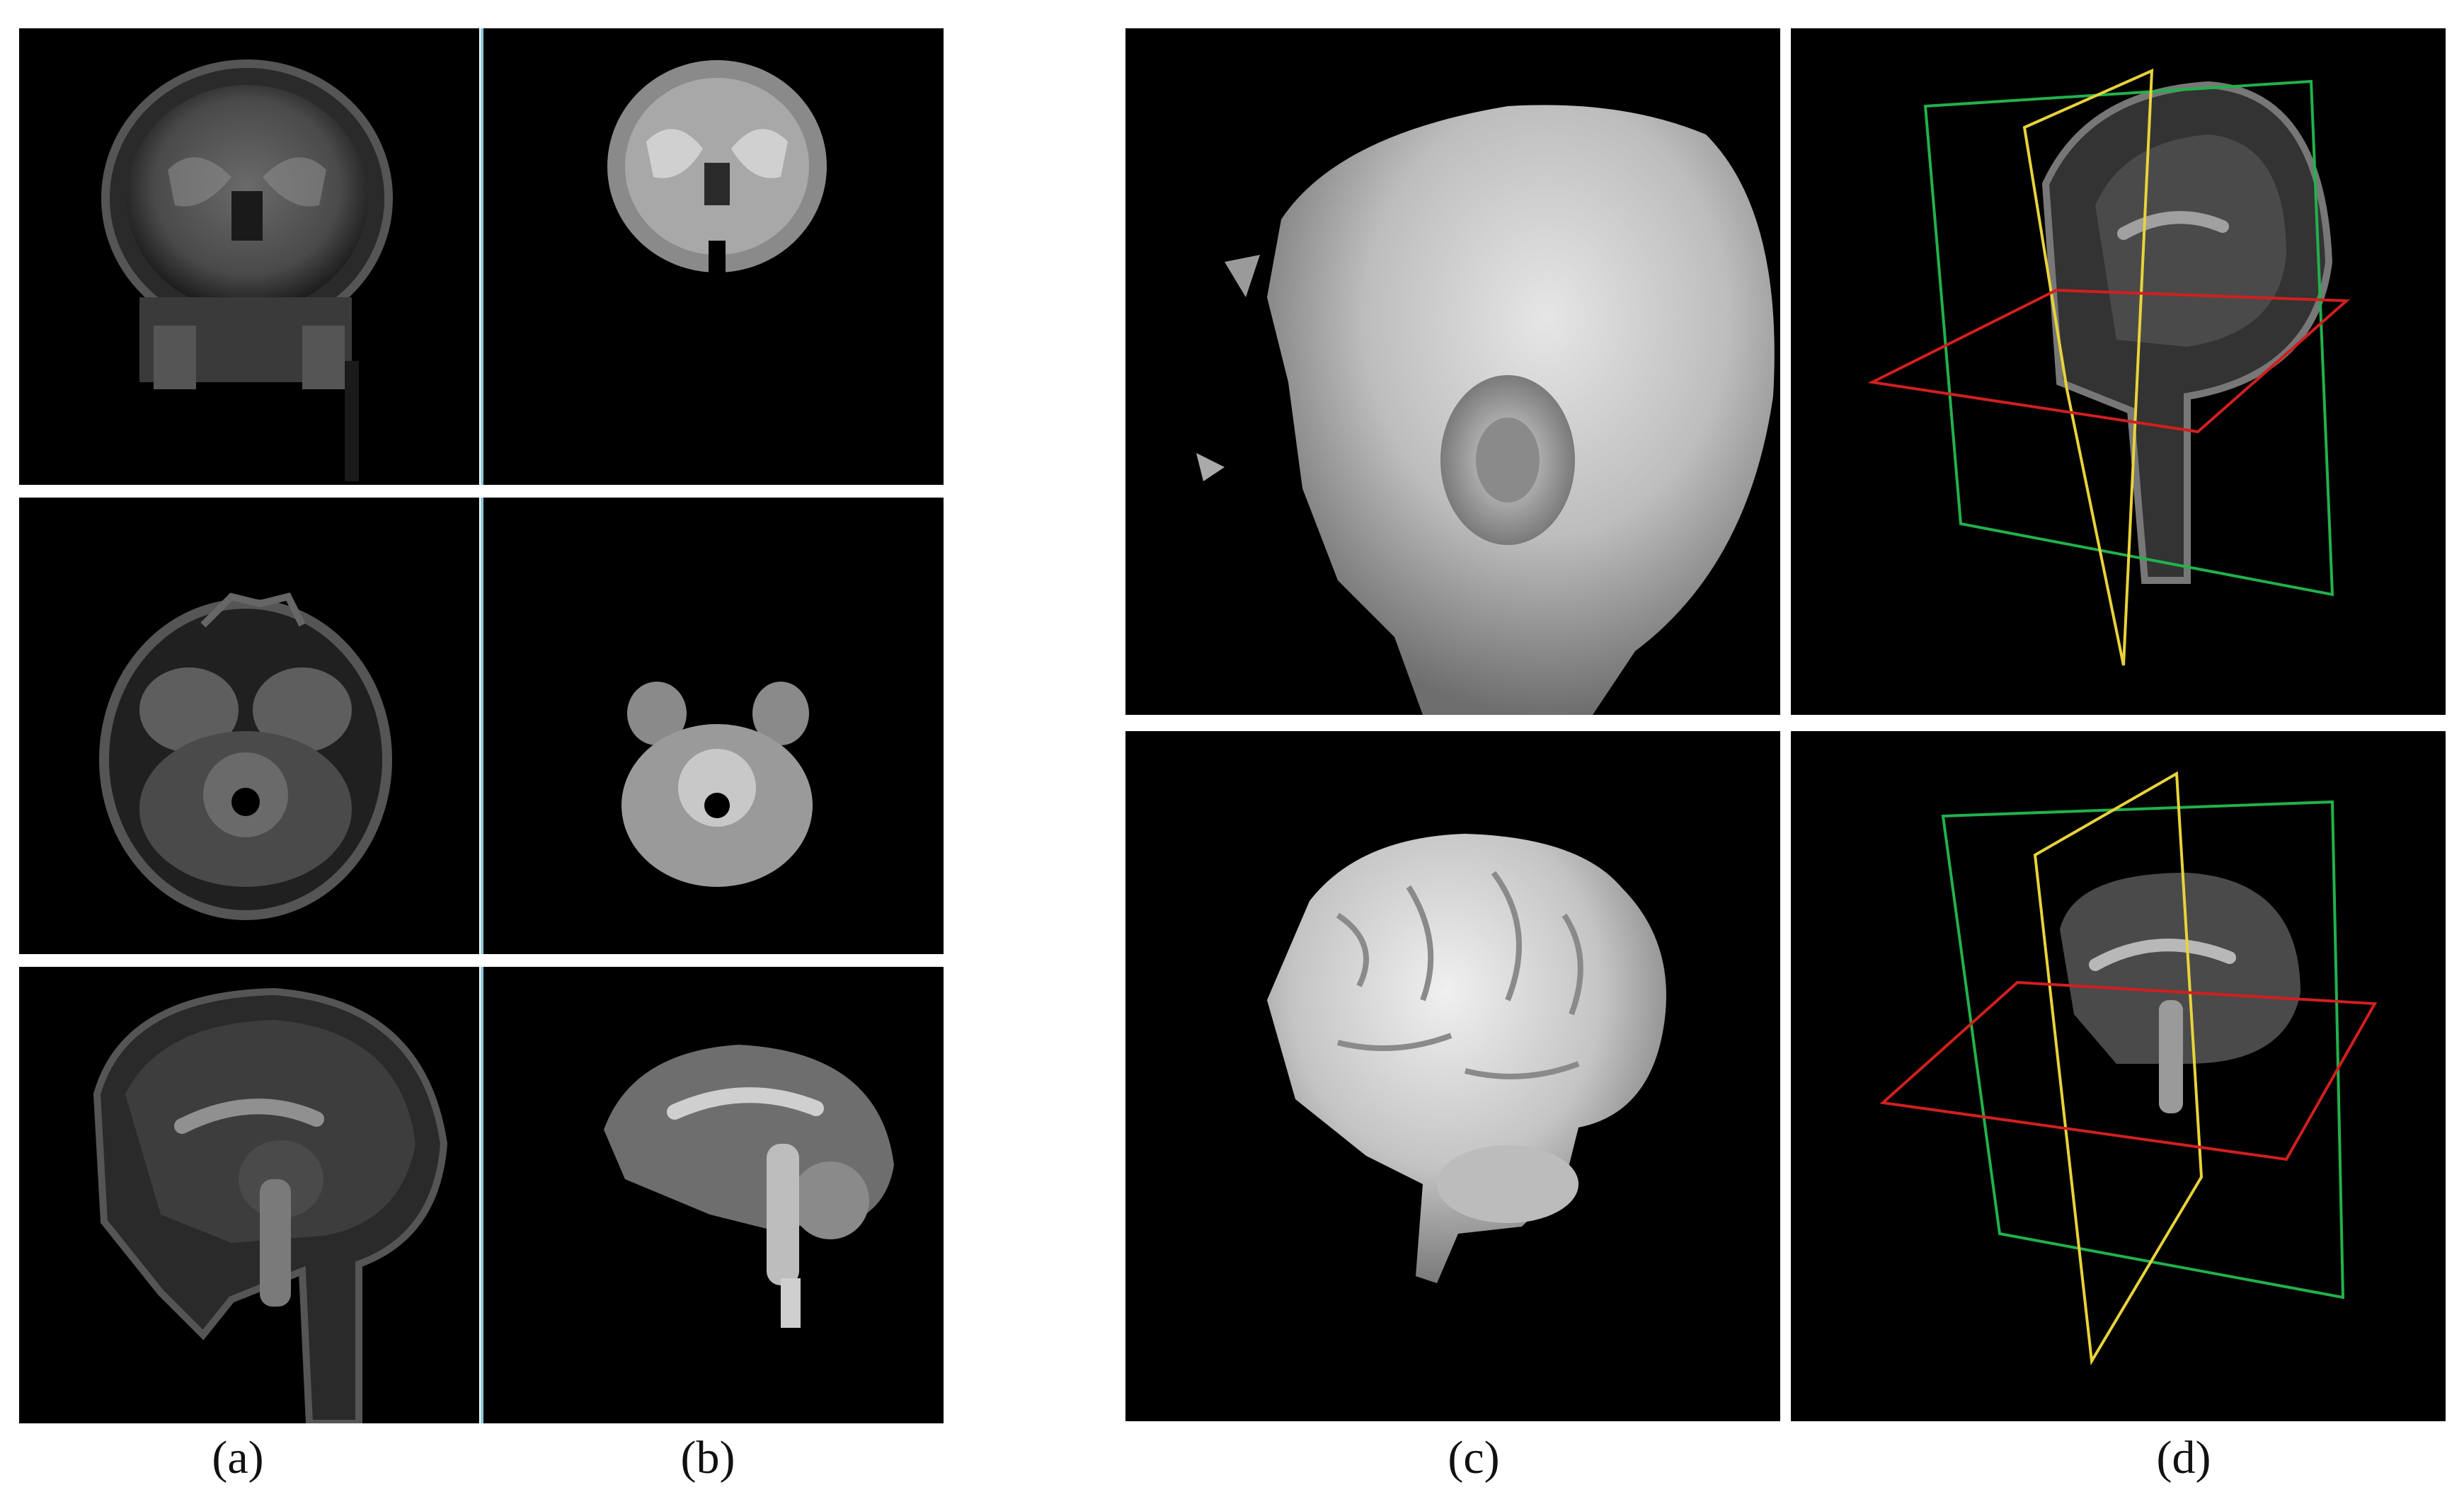  What do you see at coordinates (707, 1458) in the screenshot?
I see `caption-b: (b)` at bounding box center [707, 1458].